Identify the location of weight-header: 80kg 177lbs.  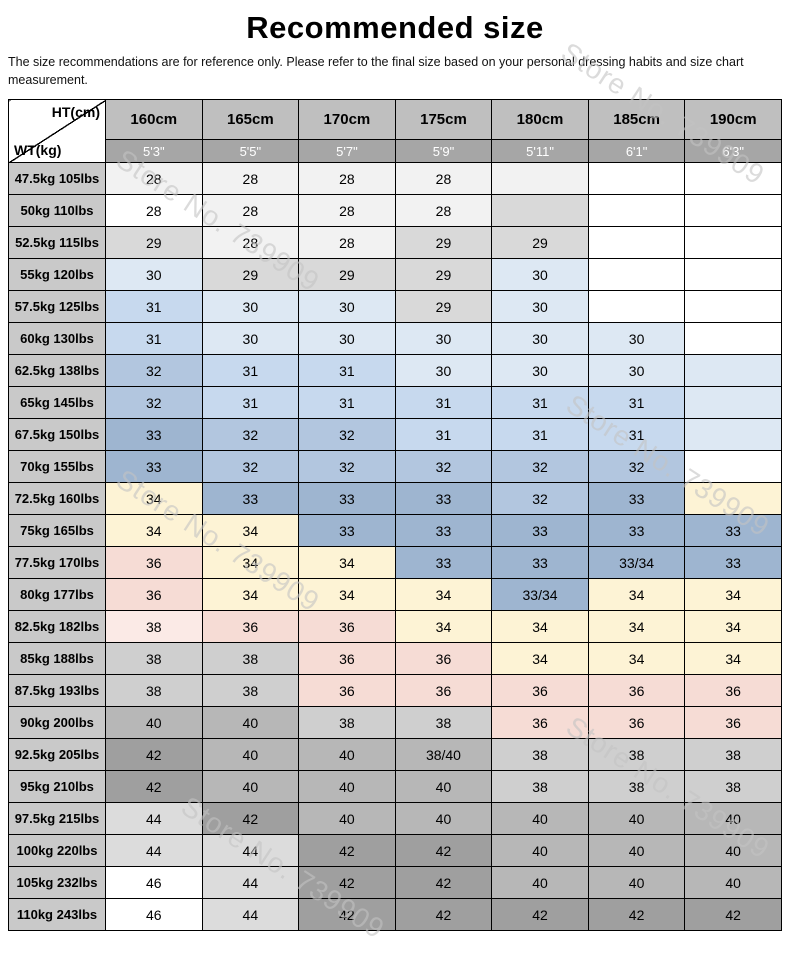
(57, 594).